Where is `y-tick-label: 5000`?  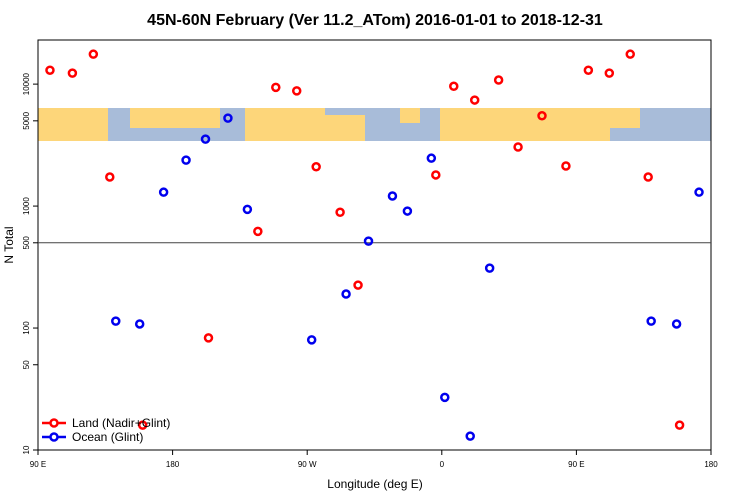 y-tick-label: 5000 is located at coordinates (26, 120).